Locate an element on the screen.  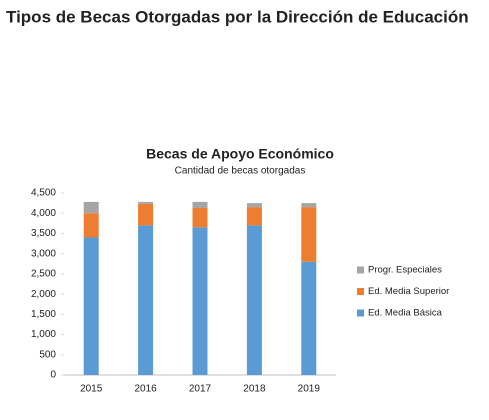
chart-title: Becas de Apoyo Económico is located at coordinates (240, 154).